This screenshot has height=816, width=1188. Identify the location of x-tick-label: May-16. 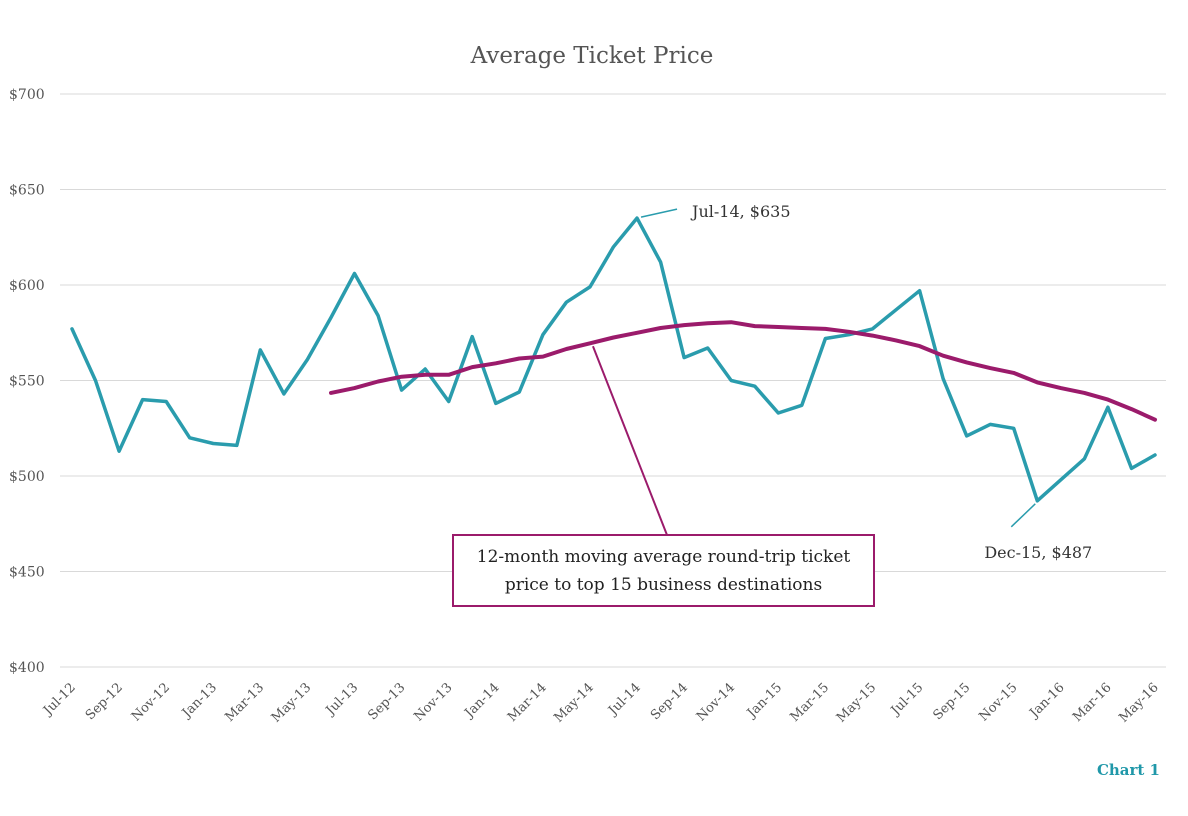
(1138, 702).